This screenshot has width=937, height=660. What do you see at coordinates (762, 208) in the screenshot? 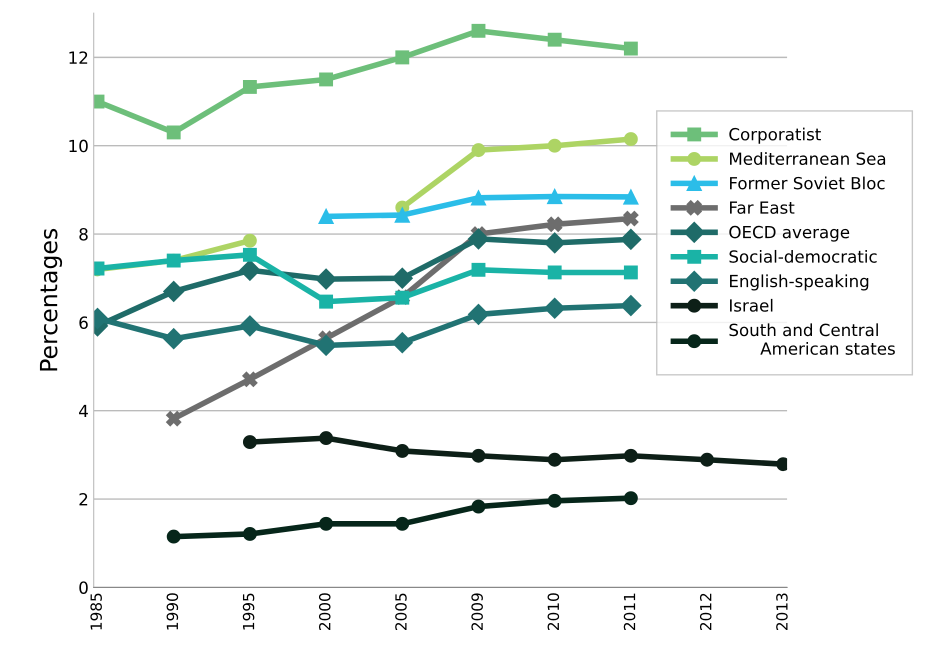
I see `legend-label: Far East` at bounding box center [762, 208].